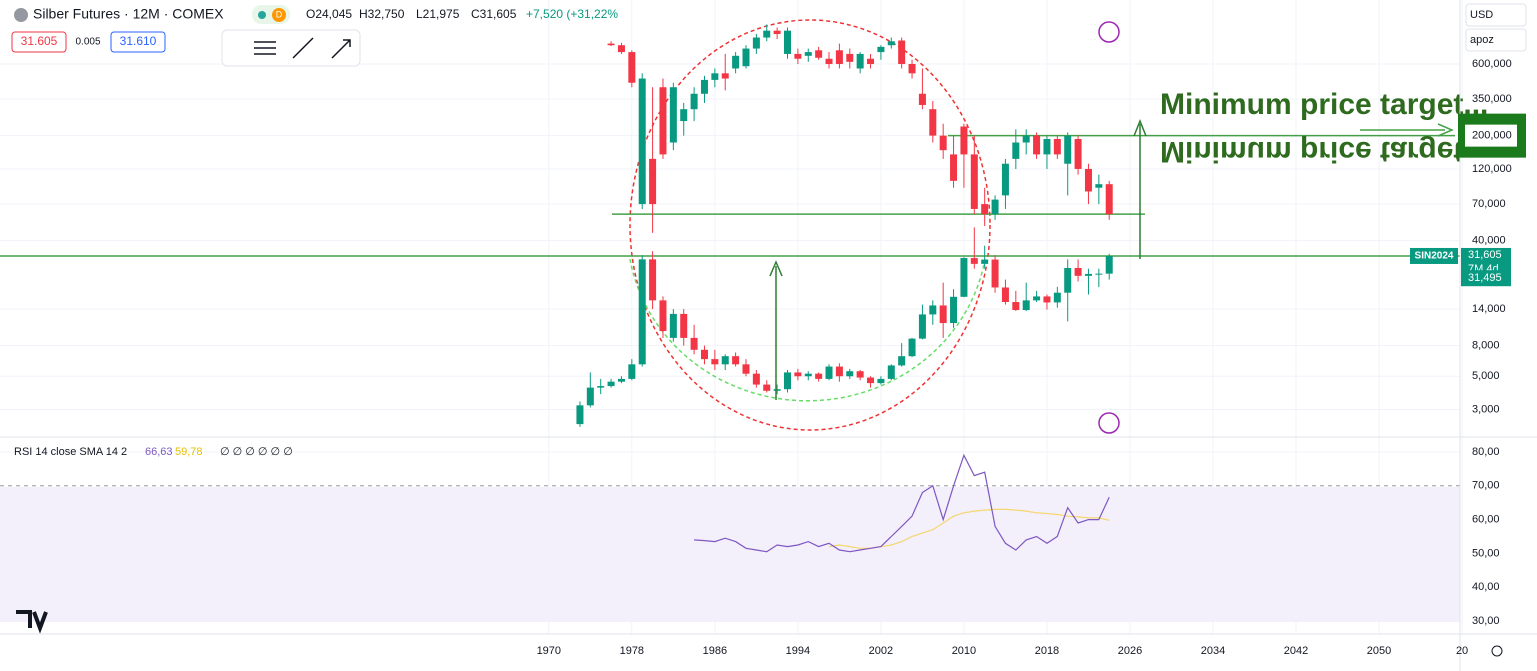 This screenshot has width=1537, height=671. I want to click on drawing-toolbar, so click(291, 48).